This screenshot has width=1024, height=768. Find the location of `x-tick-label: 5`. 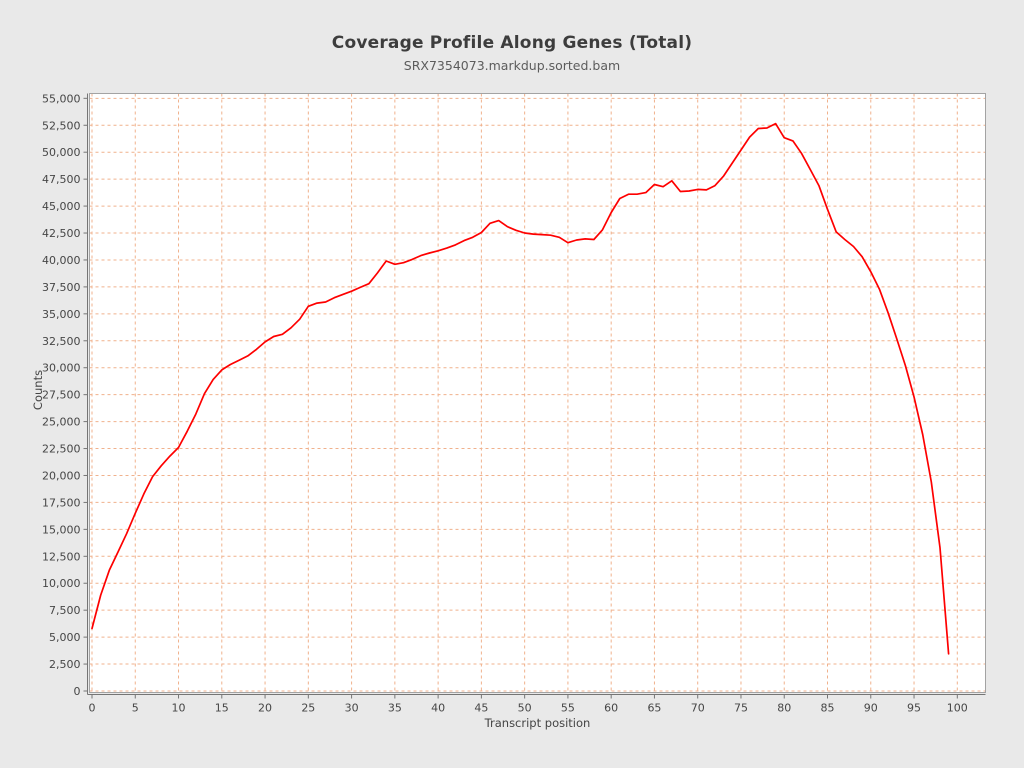

x-tick-label: 5 is located at coordinates (135, 708).